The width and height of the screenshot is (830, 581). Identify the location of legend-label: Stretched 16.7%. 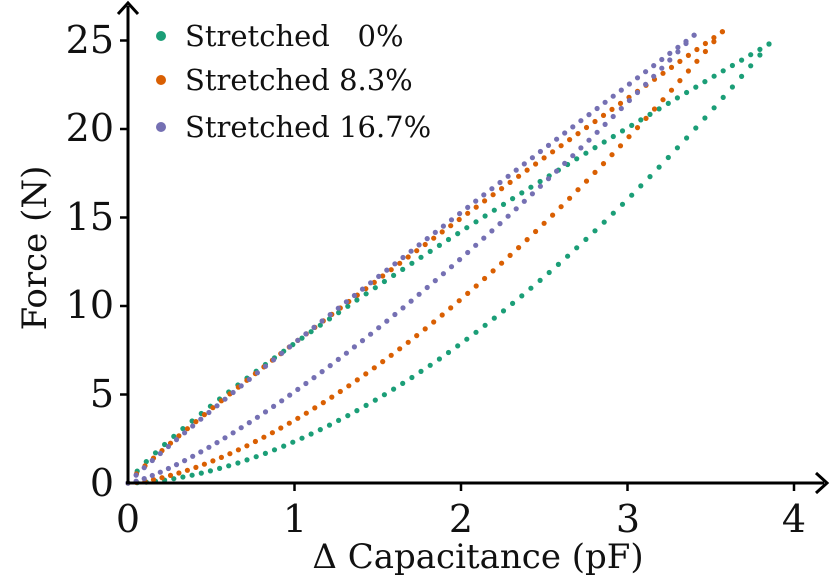
(308, 127).